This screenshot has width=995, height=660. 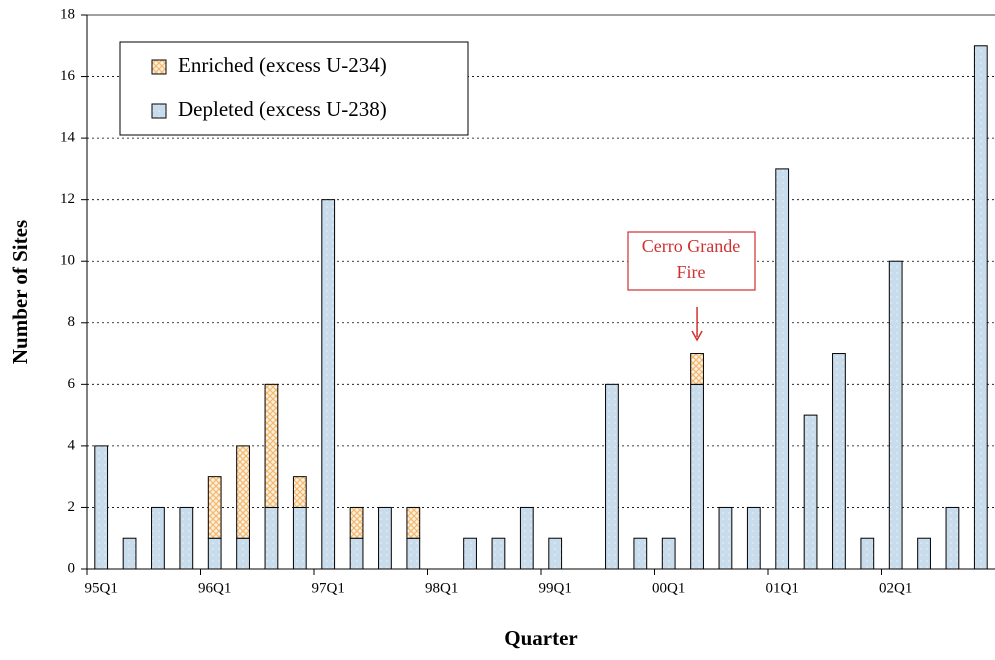 I want to click on legend-label: Enriched (excess U-234), so click(x=282, y=65).